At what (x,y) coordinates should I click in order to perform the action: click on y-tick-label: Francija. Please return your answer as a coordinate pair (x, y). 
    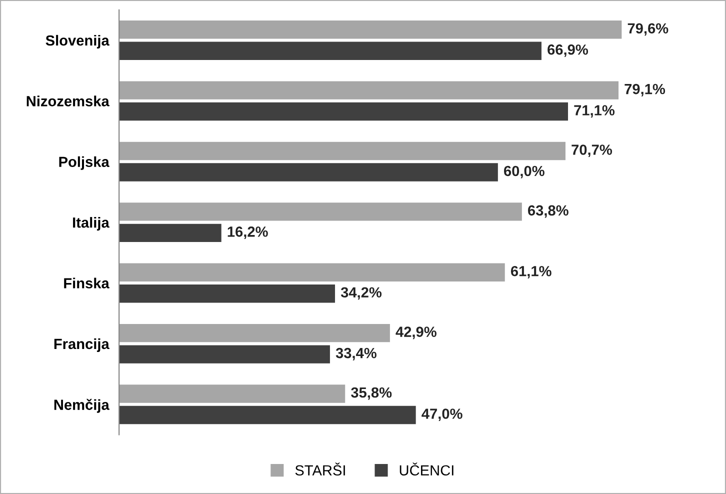
    Looking at the image, I should click on (82, 345).